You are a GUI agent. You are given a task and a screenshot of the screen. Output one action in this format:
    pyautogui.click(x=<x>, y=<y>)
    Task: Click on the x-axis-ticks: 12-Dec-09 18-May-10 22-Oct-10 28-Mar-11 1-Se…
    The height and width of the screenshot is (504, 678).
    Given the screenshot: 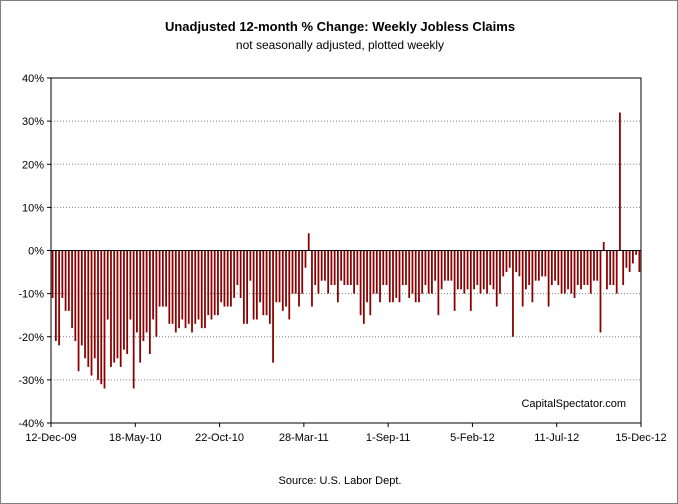 What is the action you would take?
    pyautogui.click(x=346, y=433)
    